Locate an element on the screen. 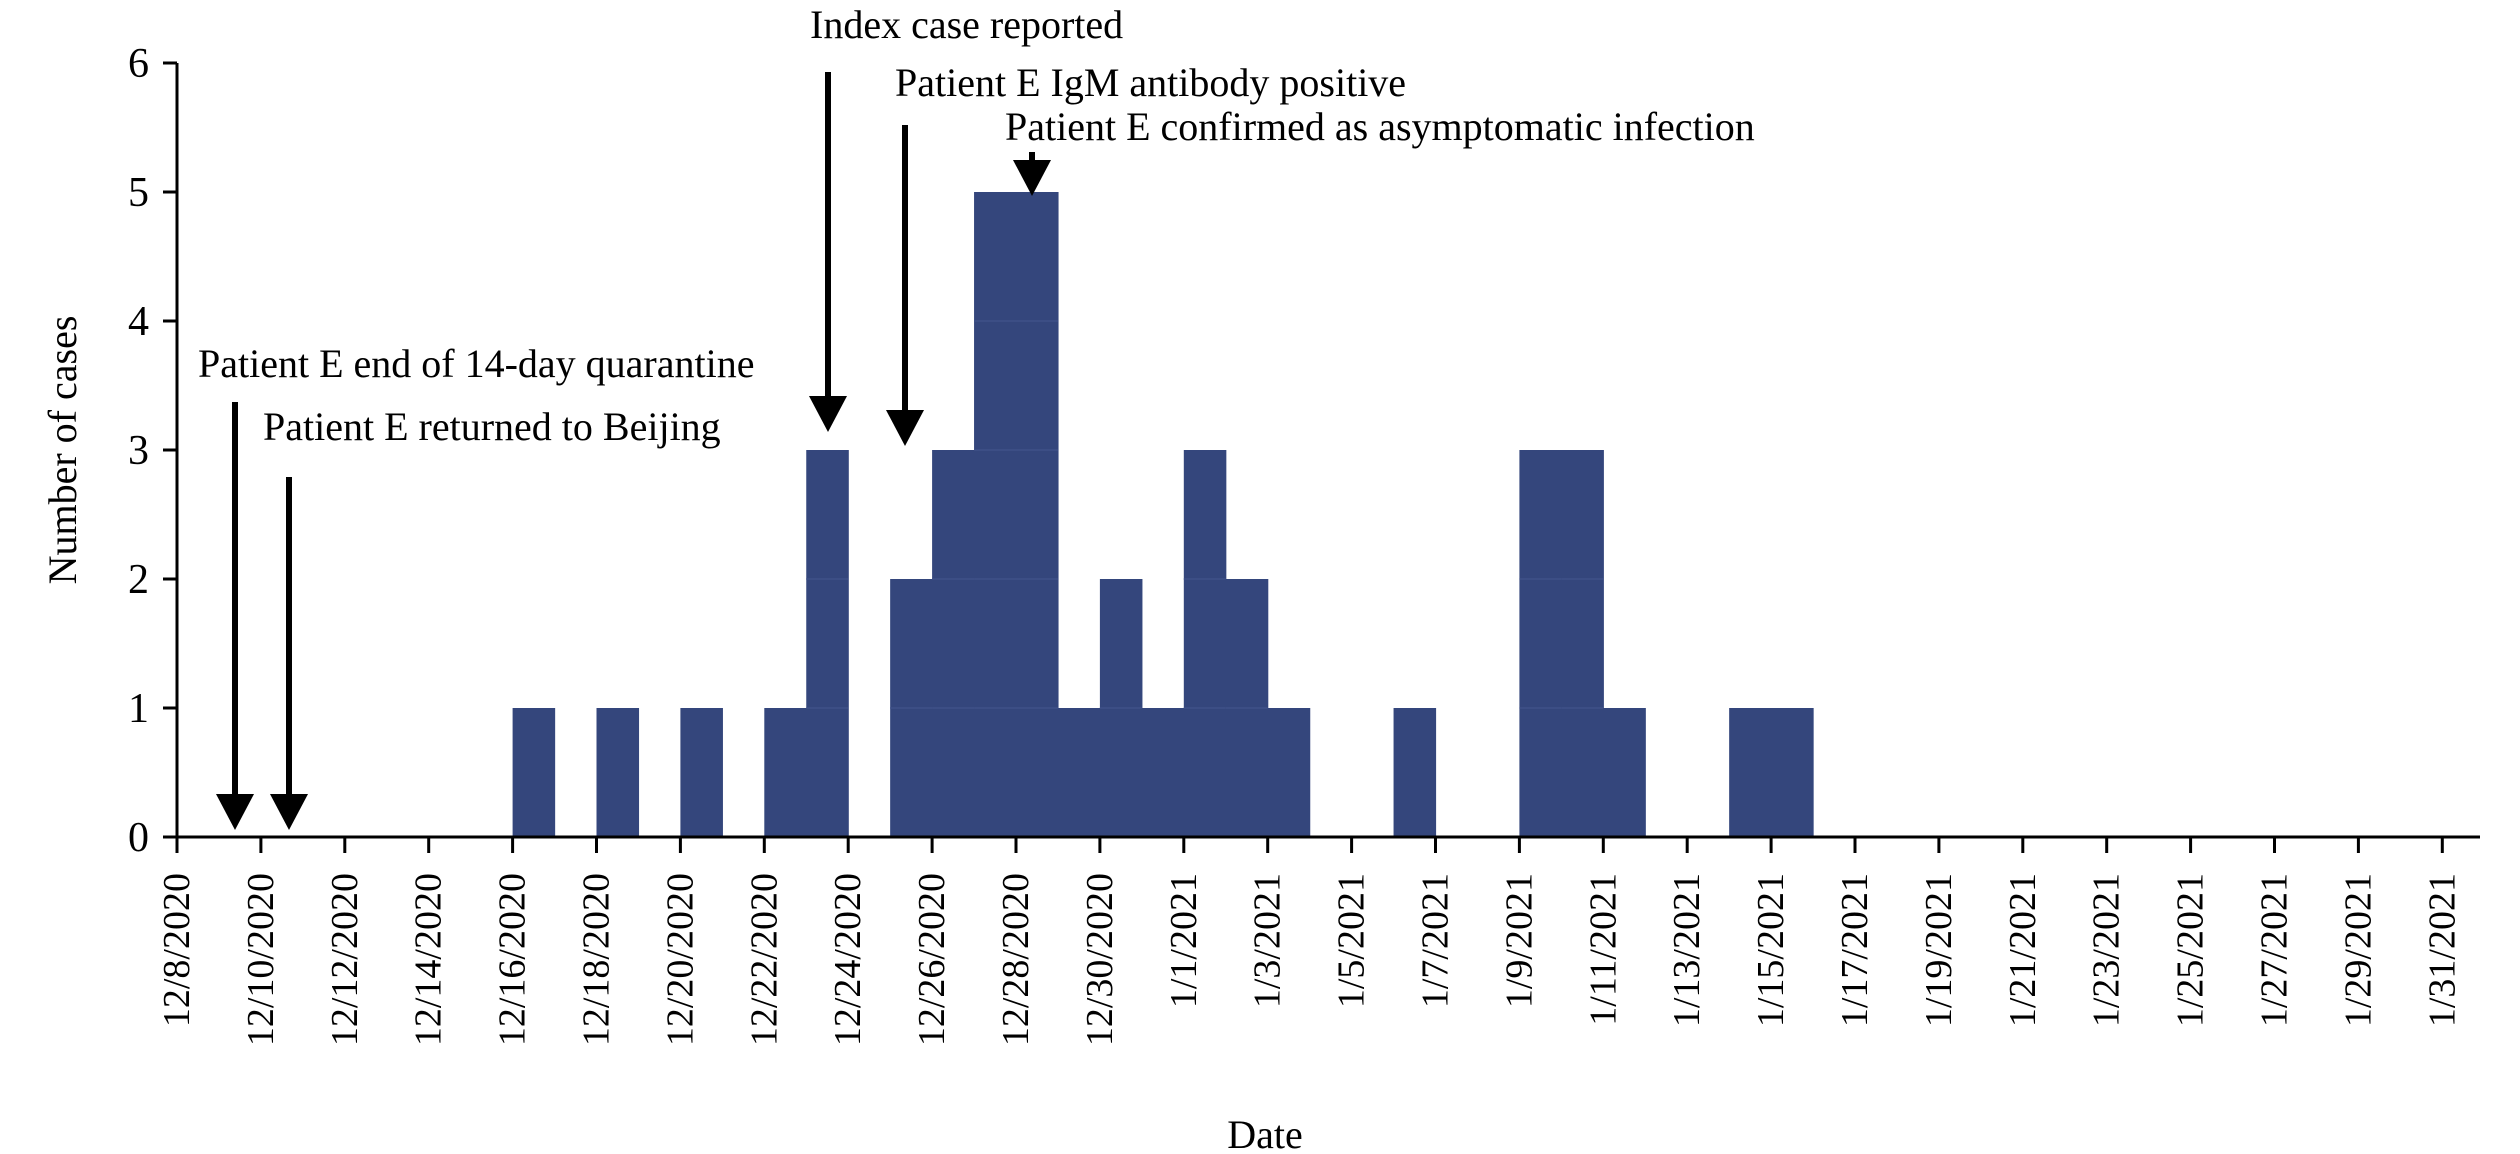 The width and height of the screenshot is (2520, 1154). x-tick-label: 1/1/2021 is located at coordinates (1184, 940).